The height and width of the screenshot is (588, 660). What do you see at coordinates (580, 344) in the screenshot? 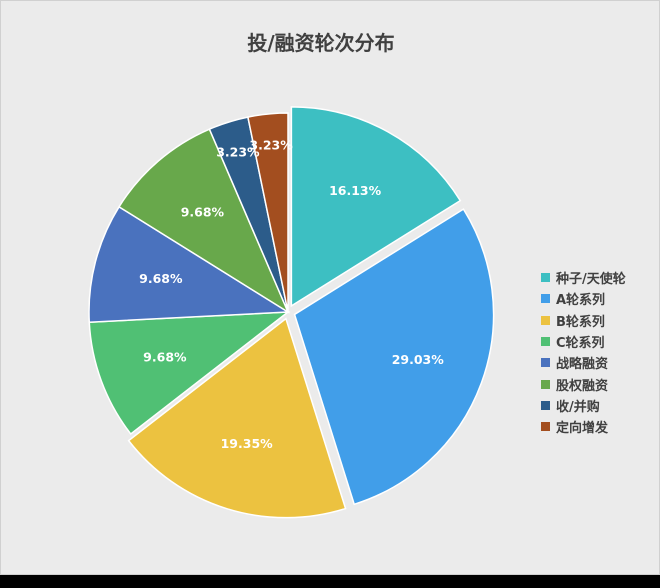
I see `legend-label: C轮系列` at bounding box center [580, 344].